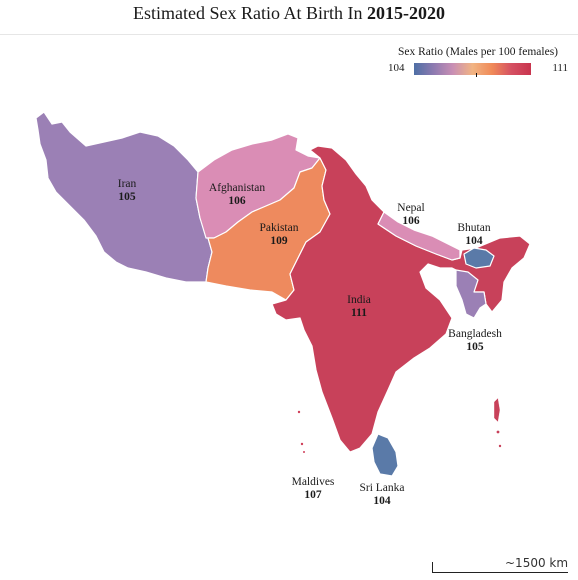 This screenshot has height=580, width=578. I want to click on scale-bar, so click(500, 567).